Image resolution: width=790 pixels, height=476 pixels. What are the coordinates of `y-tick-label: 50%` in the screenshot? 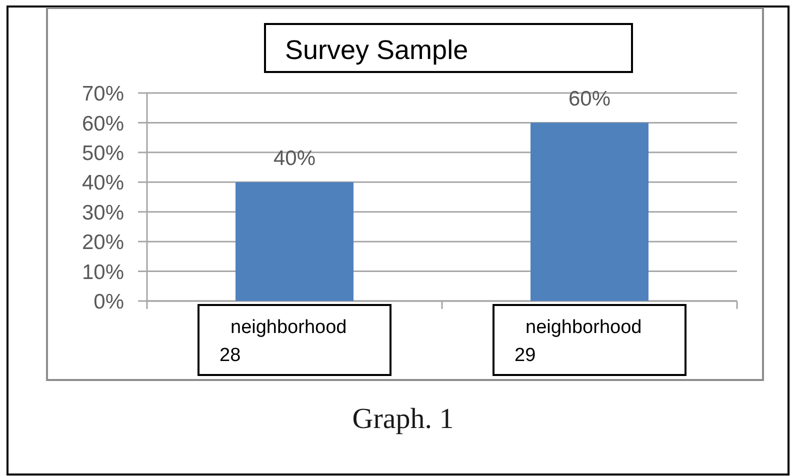 It's located at (103, 153).